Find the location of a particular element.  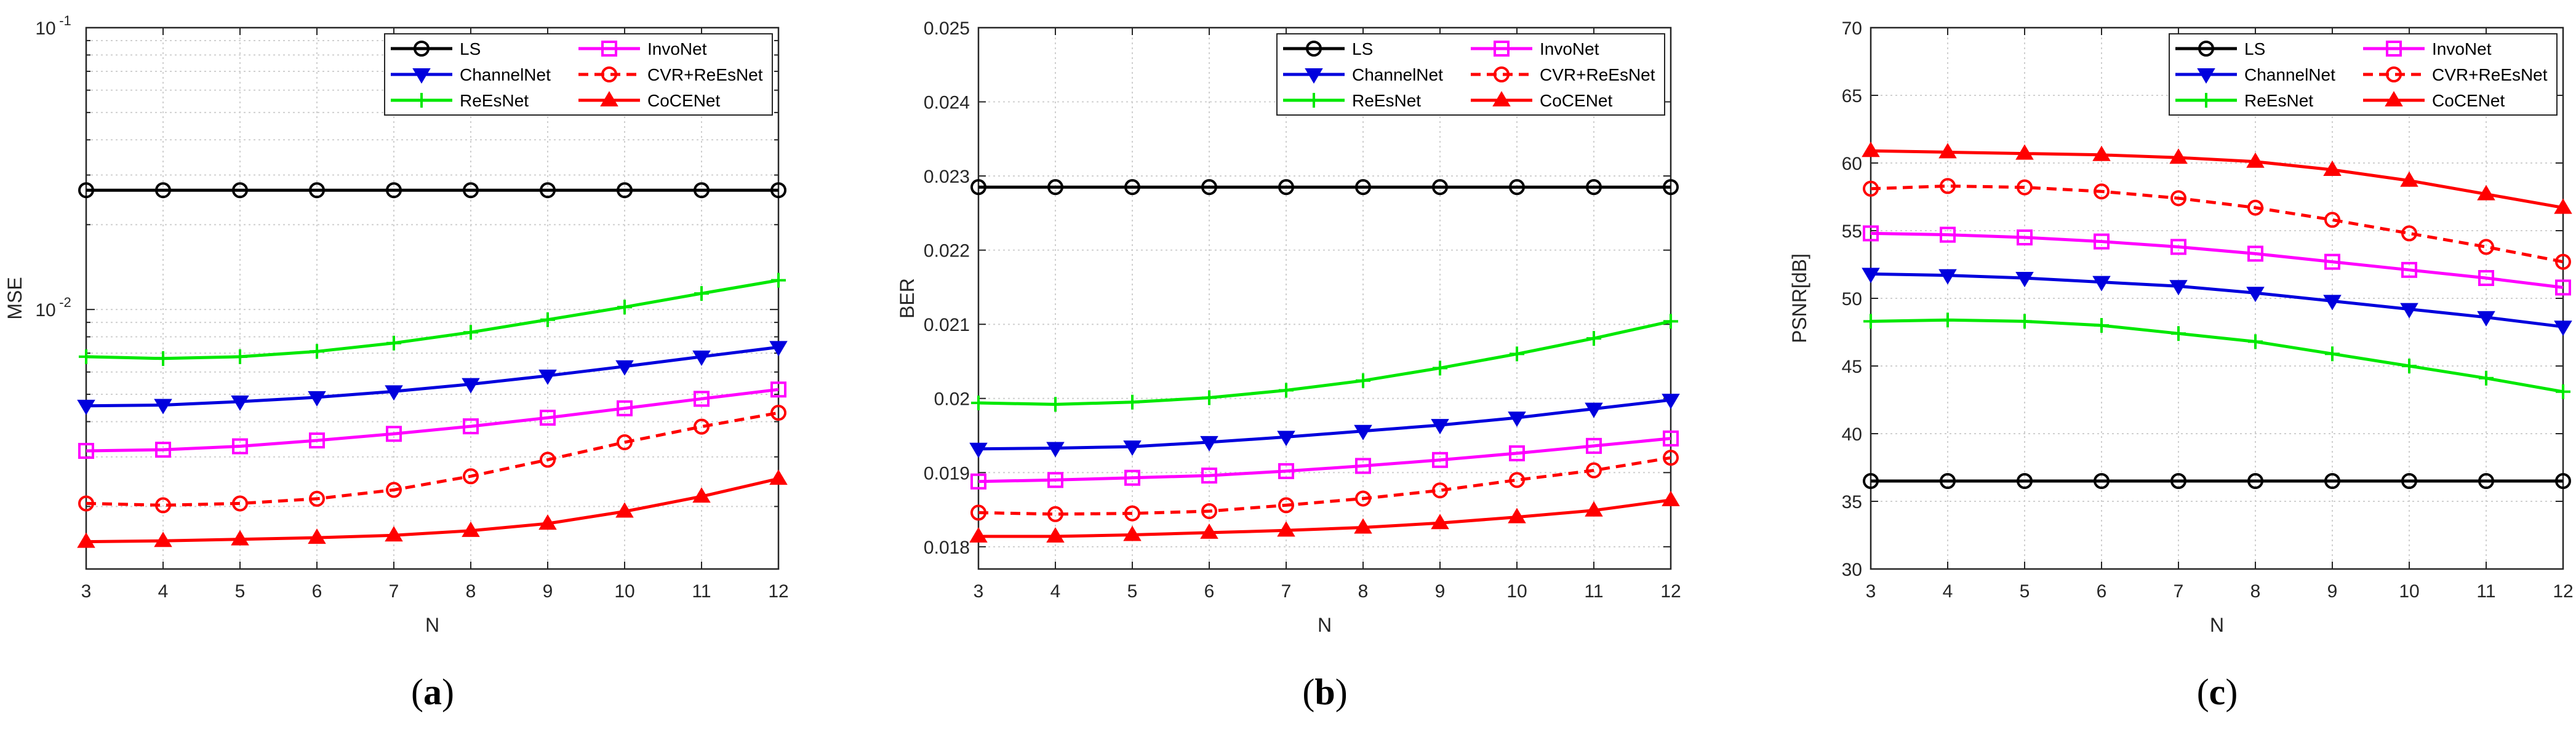

legend-label: CoCENet is located at coordinates (2468, 100).